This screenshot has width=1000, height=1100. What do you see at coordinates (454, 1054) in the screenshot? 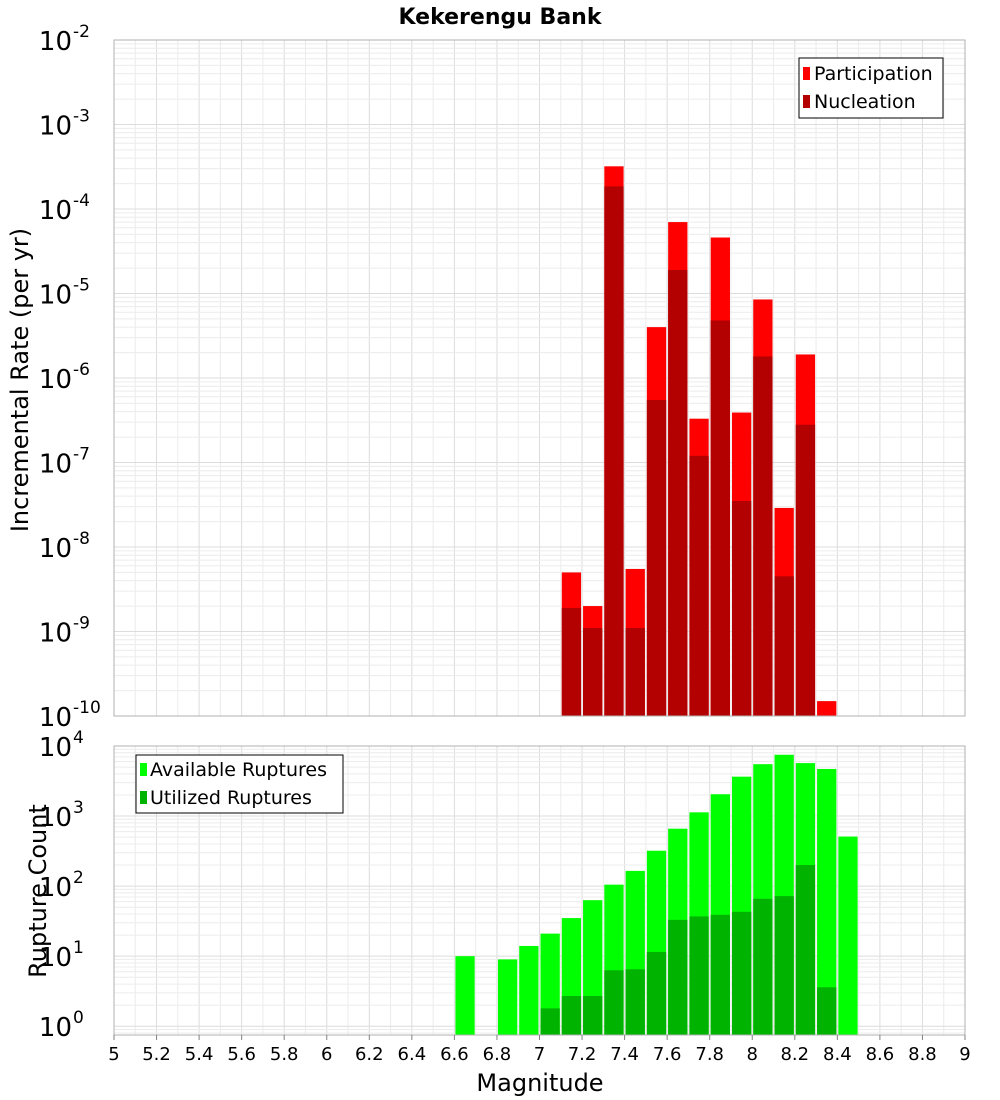
I see `x-tick-label: 6.6` at bounding box center [454, 1054].